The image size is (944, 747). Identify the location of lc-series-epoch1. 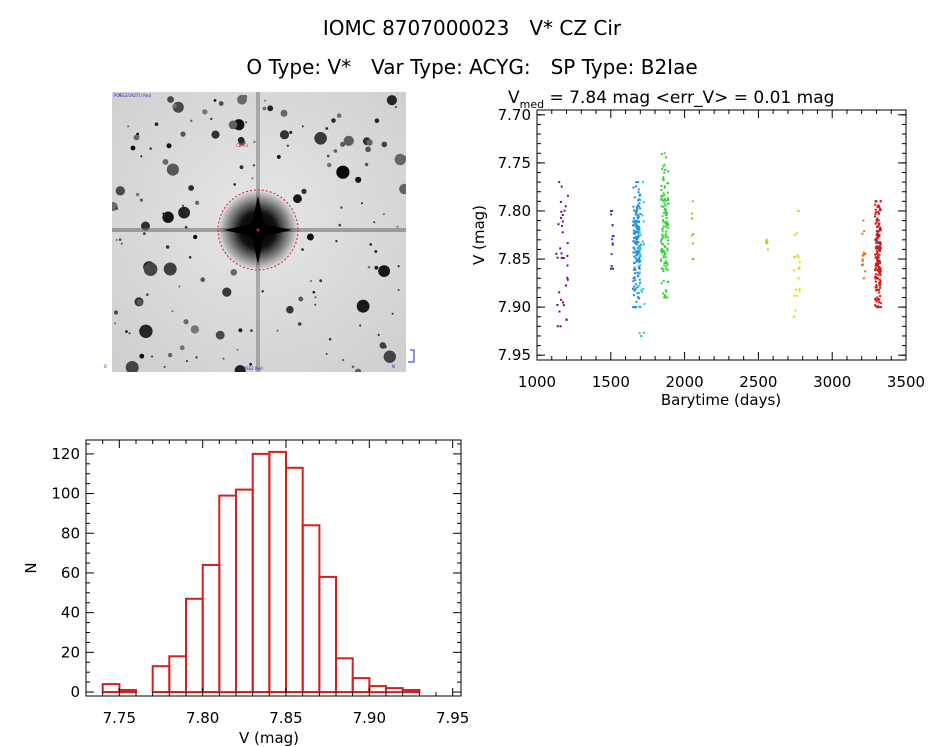
(562, 254).